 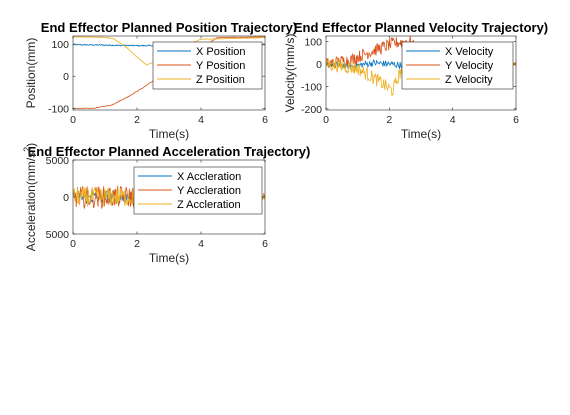 I want to click on y-axis-label-base: Acceleration(mm/s, so click(x=31, y=201).